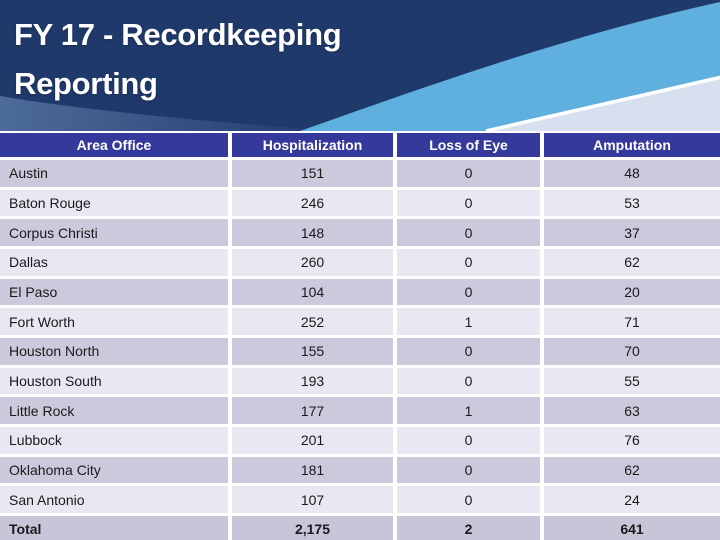 This screenshot has width=720, height=540. I want to click on table-row: Baton Rouge 246 0 53, so click(360, 204).